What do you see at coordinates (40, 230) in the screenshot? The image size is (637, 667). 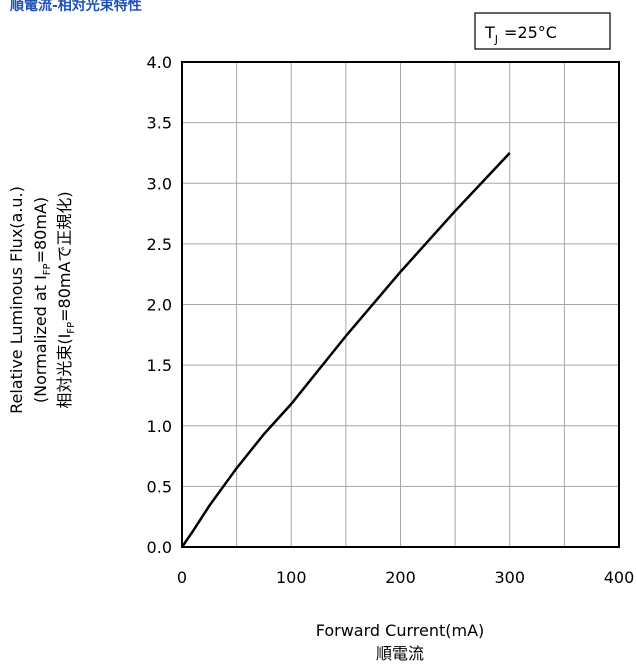 I see `y-axis-label-2-post: =80mA)` at bounding box center [40, 230].